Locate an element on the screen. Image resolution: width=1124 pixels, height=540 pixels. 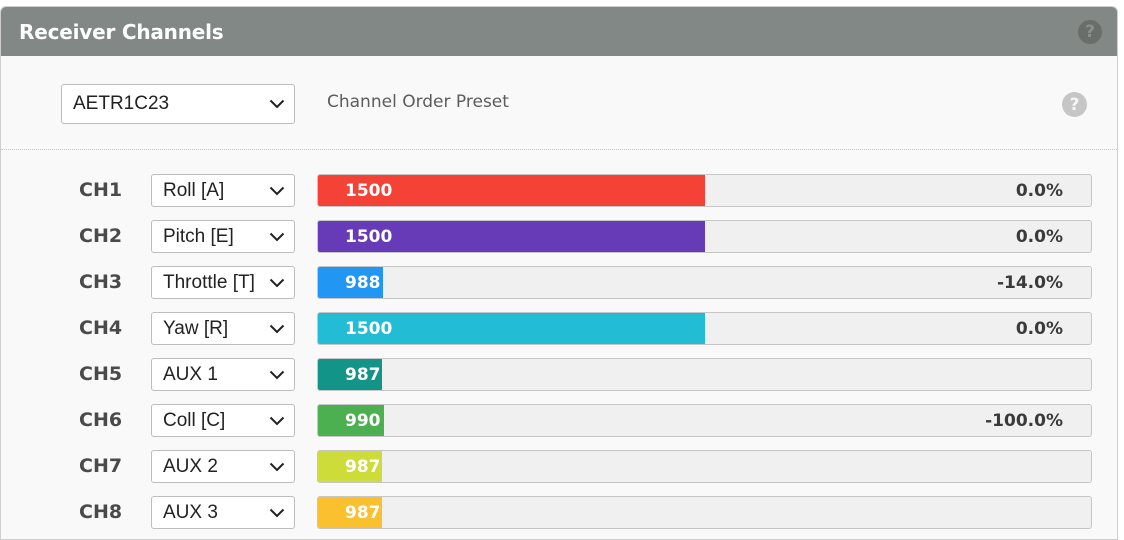
channel-function-select: Yaw [R] is located at coordinates (223, 328).